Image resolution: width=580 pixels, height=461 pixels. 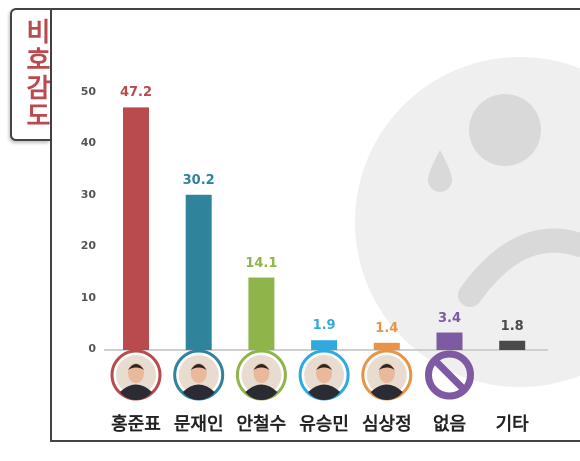 What do you see at coordinates (449, 424) in the screenshot?
I see `x-tick-label: 없음` at bounding box center [449, 424].